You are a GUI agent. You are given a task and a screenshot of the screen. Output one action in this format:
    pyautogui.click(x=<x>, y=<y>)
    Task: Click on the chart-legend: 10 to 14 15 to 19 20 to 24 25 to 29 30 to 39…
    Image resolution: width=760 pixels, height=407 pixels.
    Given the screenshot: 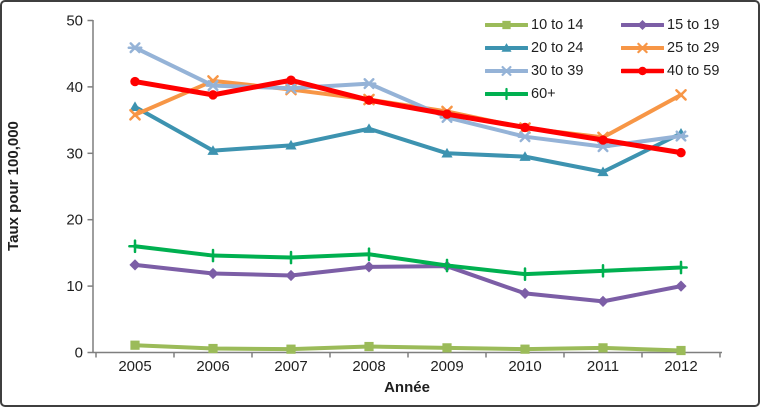 What is the action you would take?
    pyautogui.click(x=602, y=59)
    